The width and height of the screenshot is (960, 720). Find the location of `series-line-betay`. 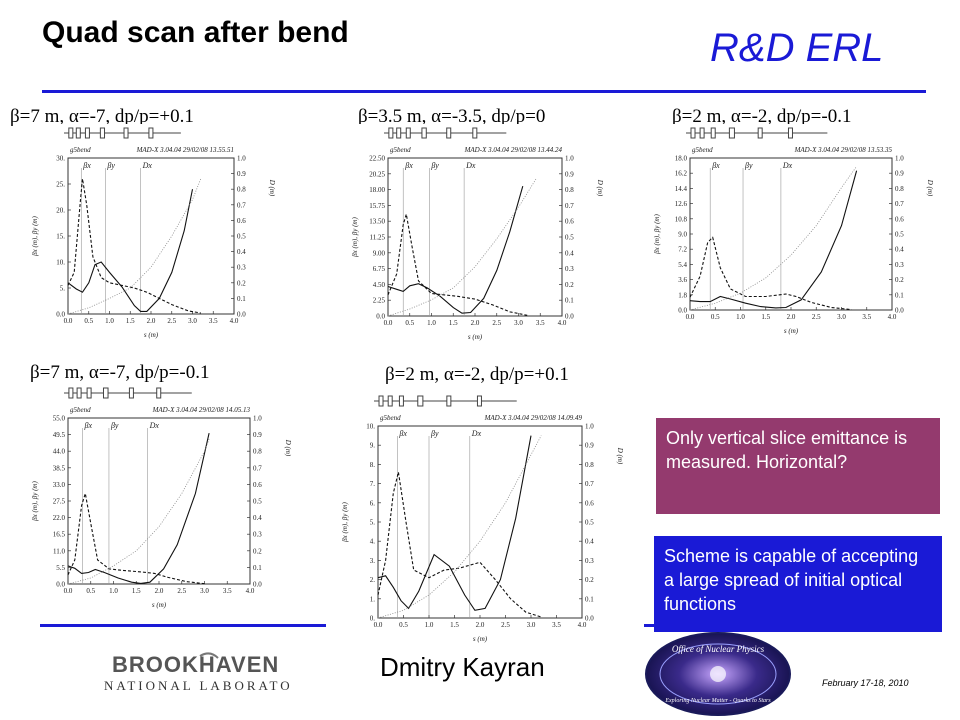

series-line-betay is located at coordinates (130, 250).